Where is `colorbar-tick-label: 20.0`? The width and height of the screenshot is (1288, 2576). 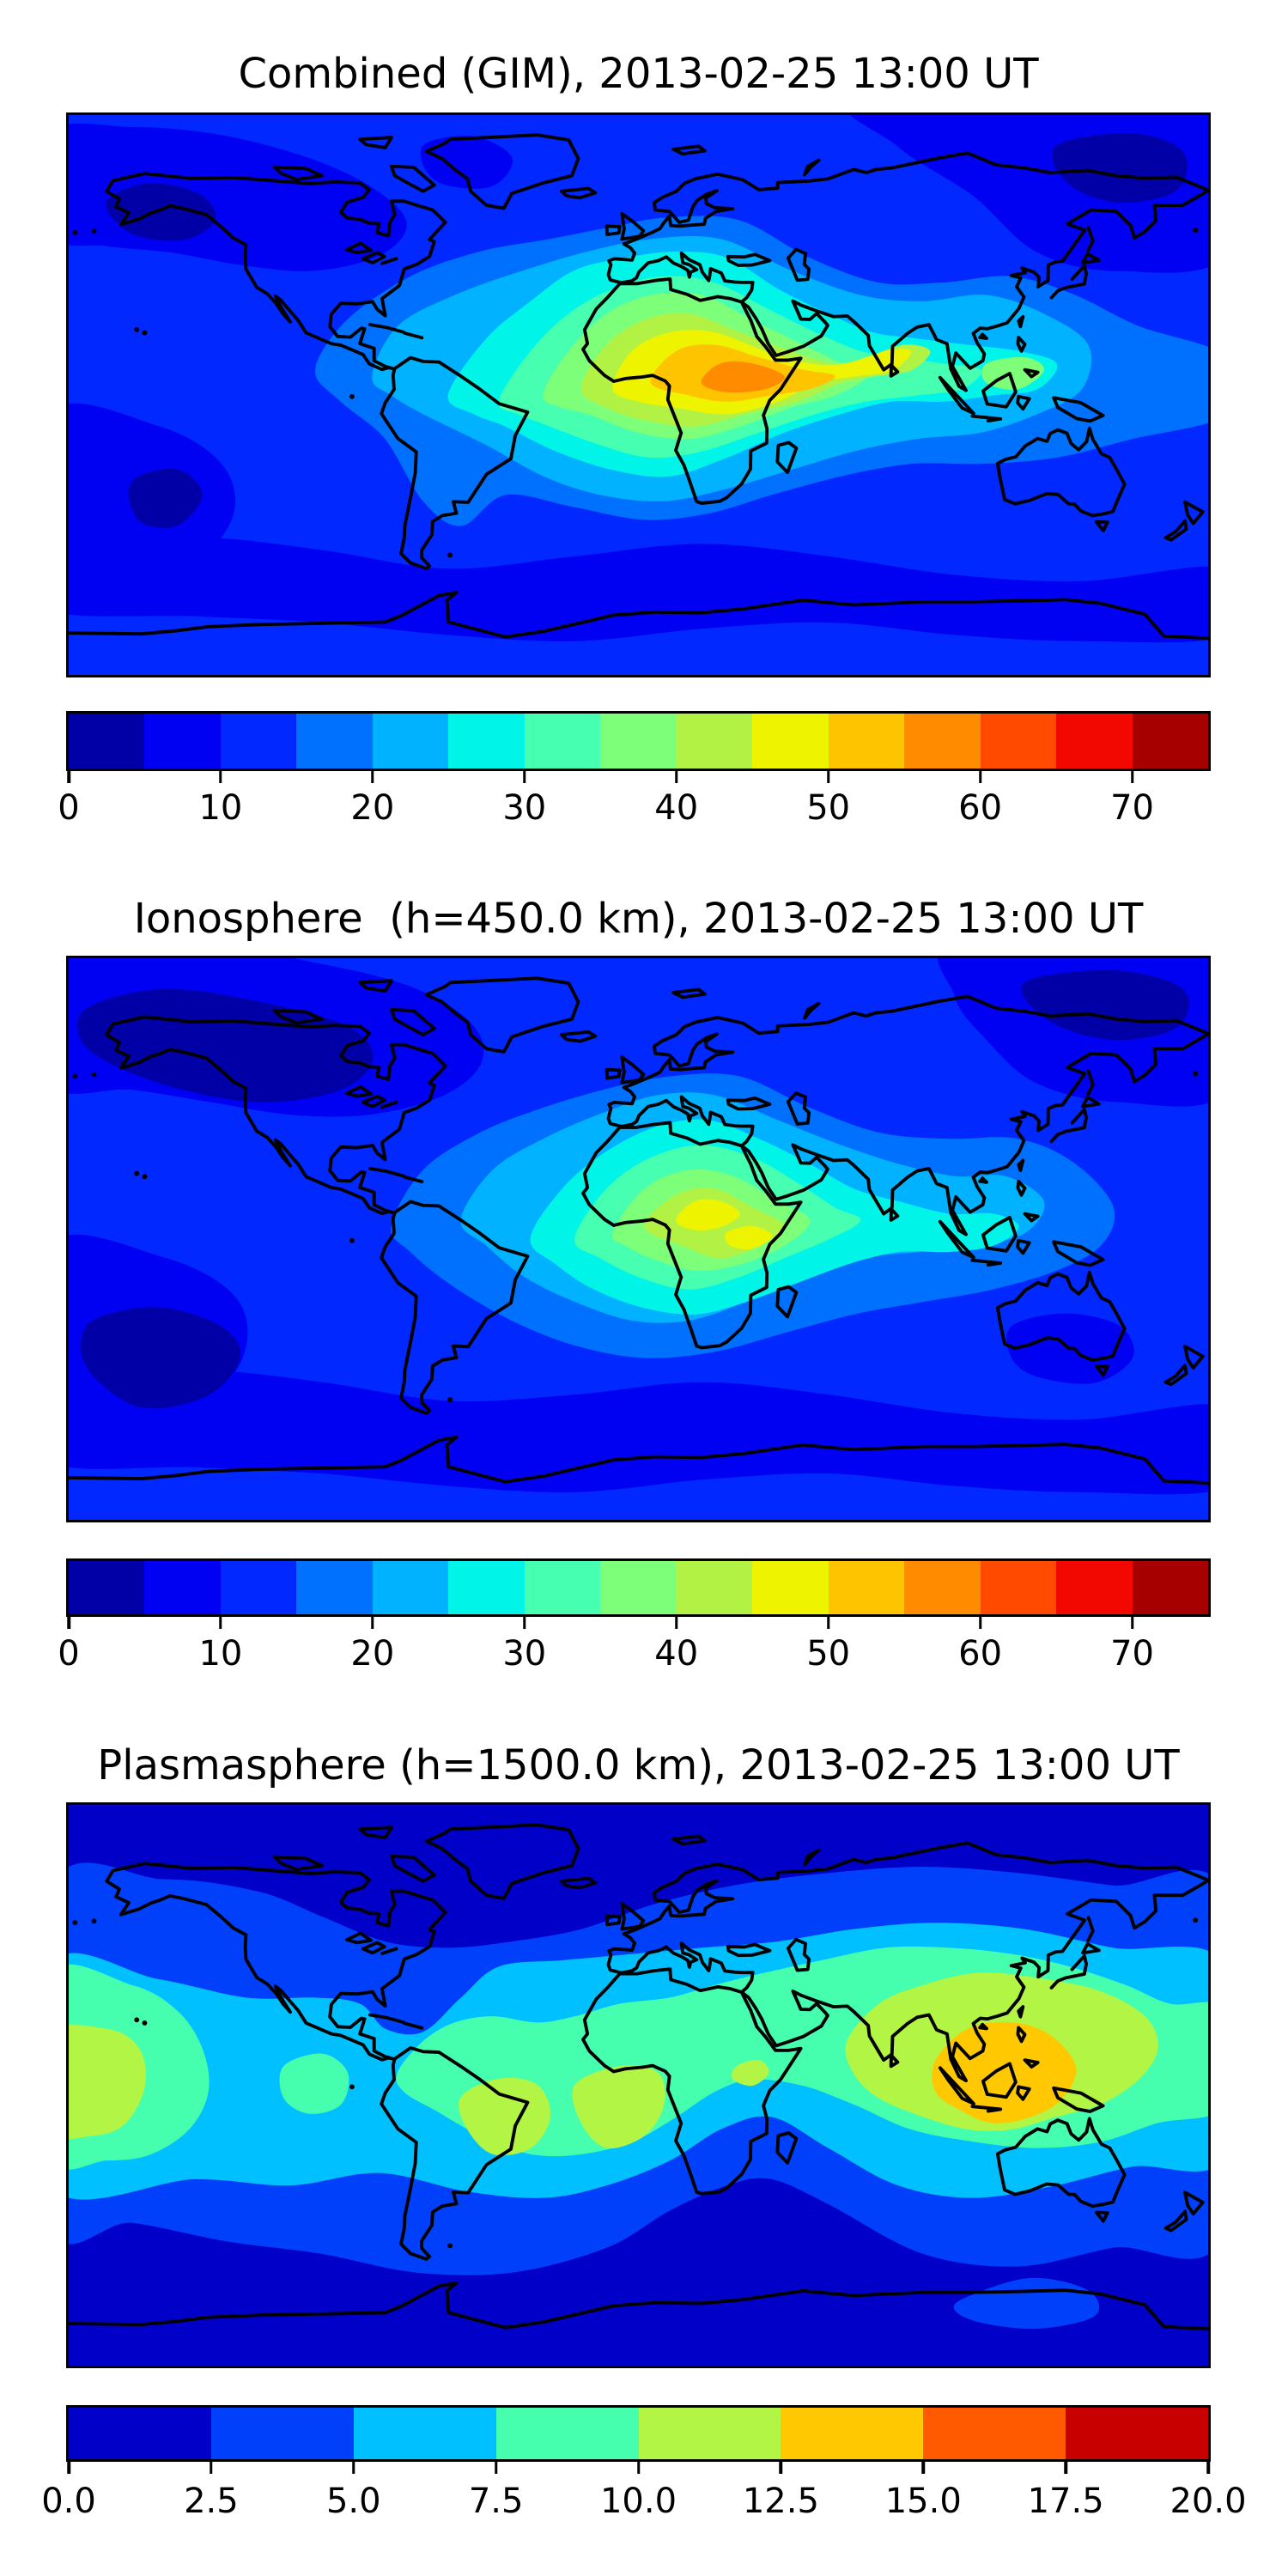
colorbar-tick-label: 20.0 is located at coordinates (1208, 2501).